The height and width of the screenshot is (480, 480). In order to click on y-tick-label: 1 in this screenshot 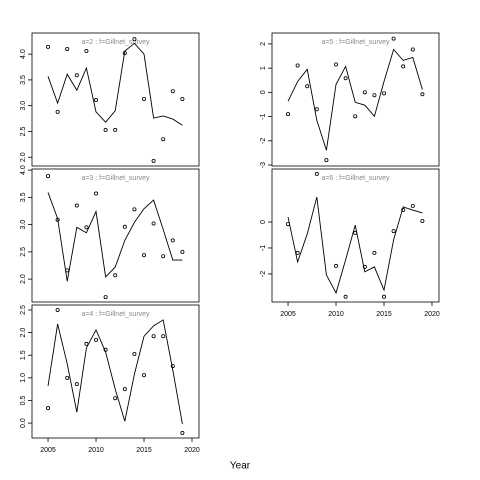, I will do `click(263, 68)`.